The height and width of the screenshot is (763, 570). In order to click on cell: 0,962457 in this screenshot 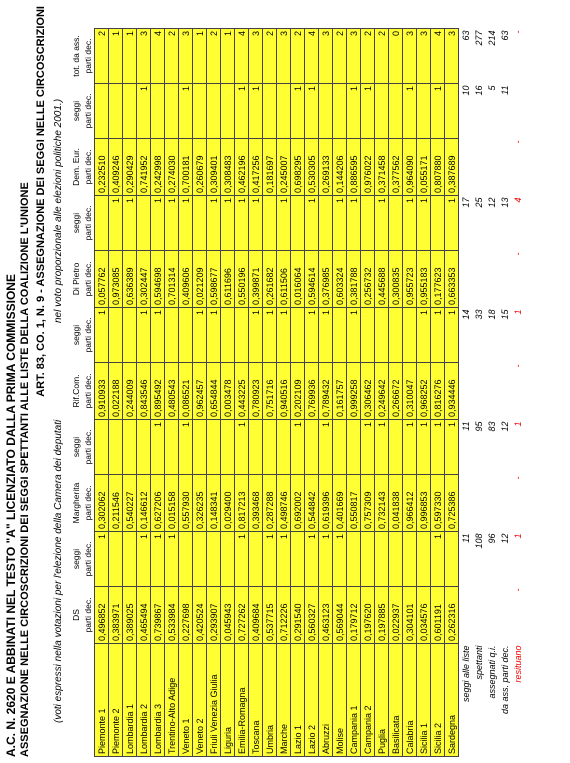, I will do `click(199, 391)`.